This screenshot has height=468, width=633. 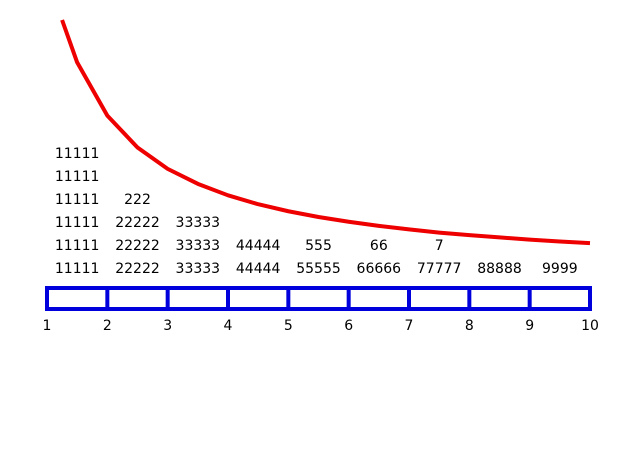 What do you see at coordinates (288, 326) in the screenshot?
I see `x-tick-label: 5` at bounding box center [288, 326].